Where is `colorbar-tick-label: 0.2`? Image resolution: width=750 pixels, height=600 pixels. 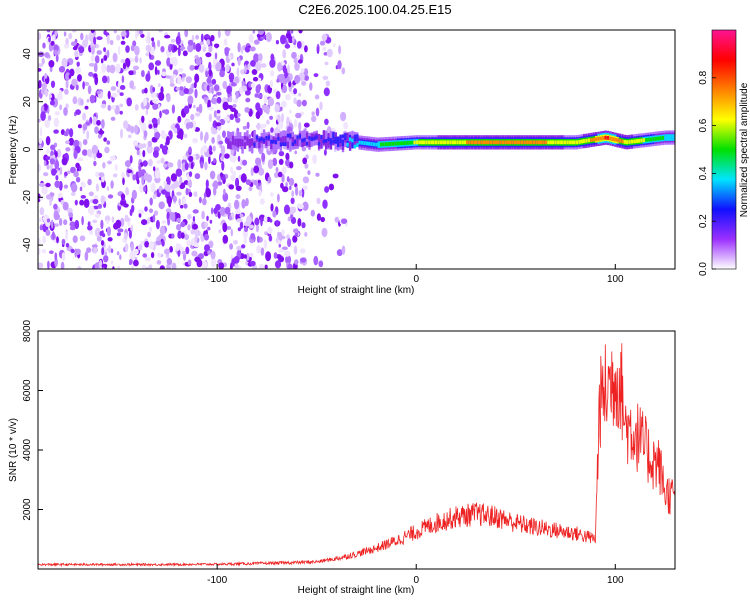 colorbar-tick-label: 0.2 is located at coordinates (703, 221).